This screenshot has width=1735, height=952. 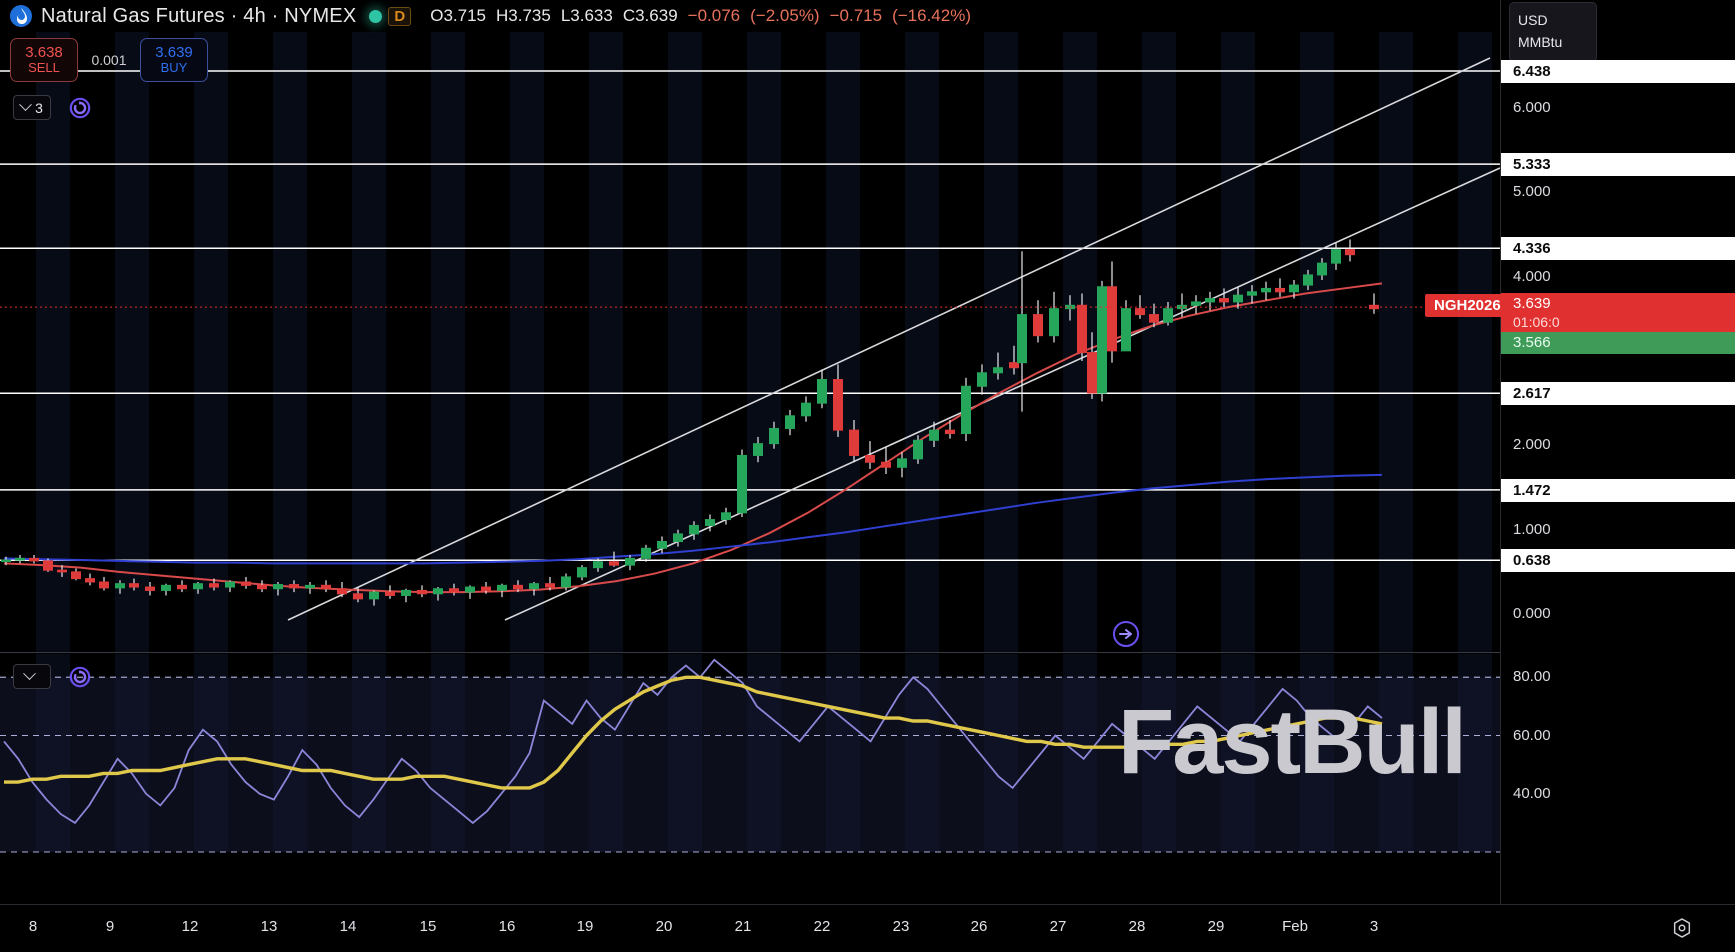 What do you see at coordinates (458, 15) in the screenshot?
I see `ohlc-open: O3.715` at bounding box center [458, 15].